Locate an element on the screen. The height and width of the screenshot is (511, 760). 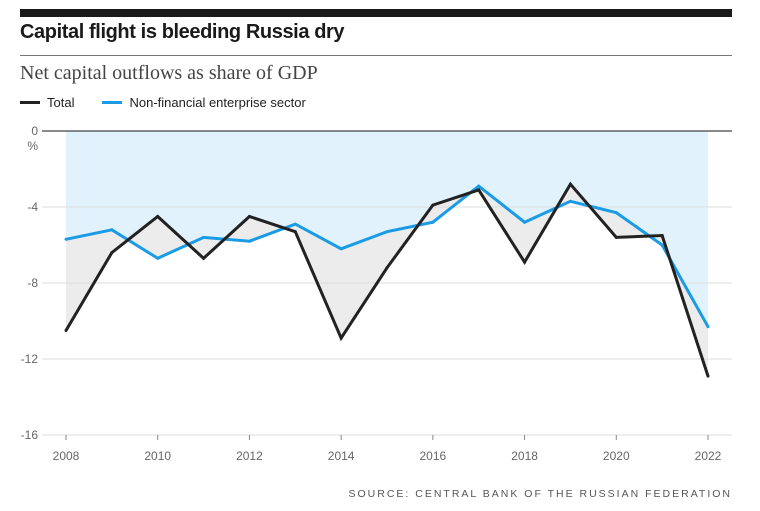
chart-subtitle: Net capital outflows as share of GDP is located at coordinates (169, 73).